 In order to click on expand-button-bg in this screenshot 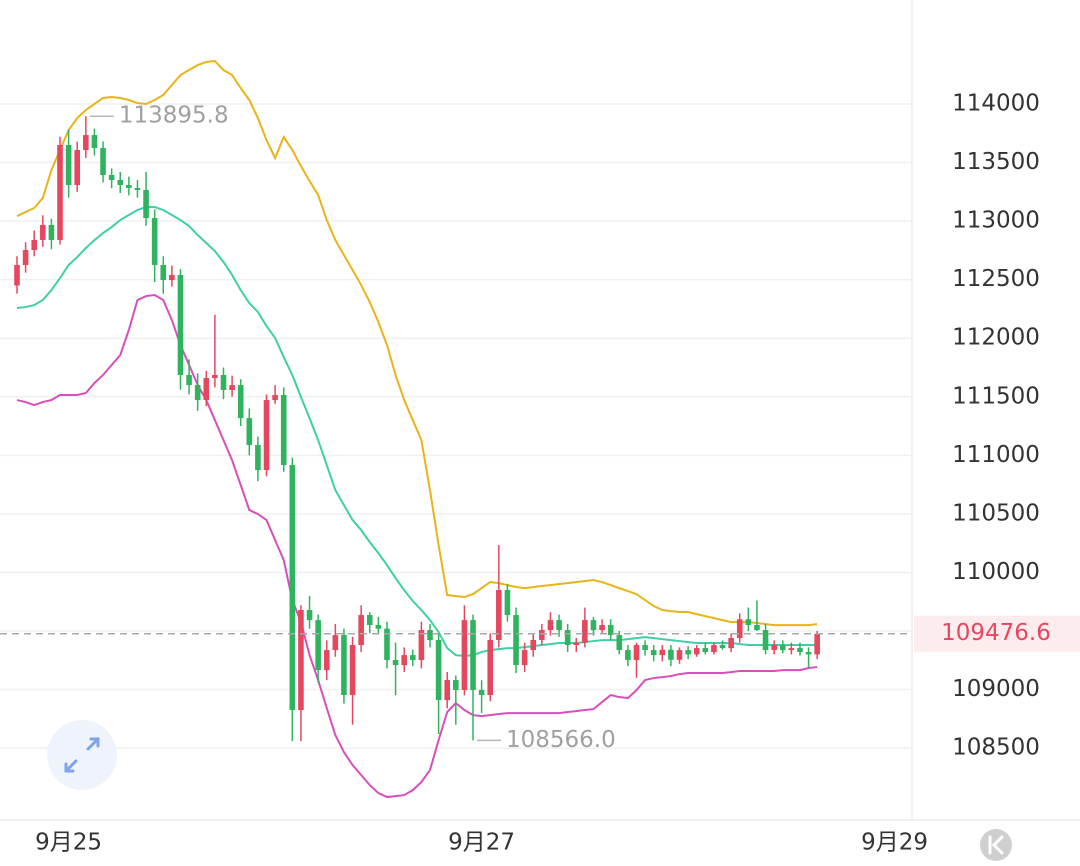, I will do `click(82, 755)`.